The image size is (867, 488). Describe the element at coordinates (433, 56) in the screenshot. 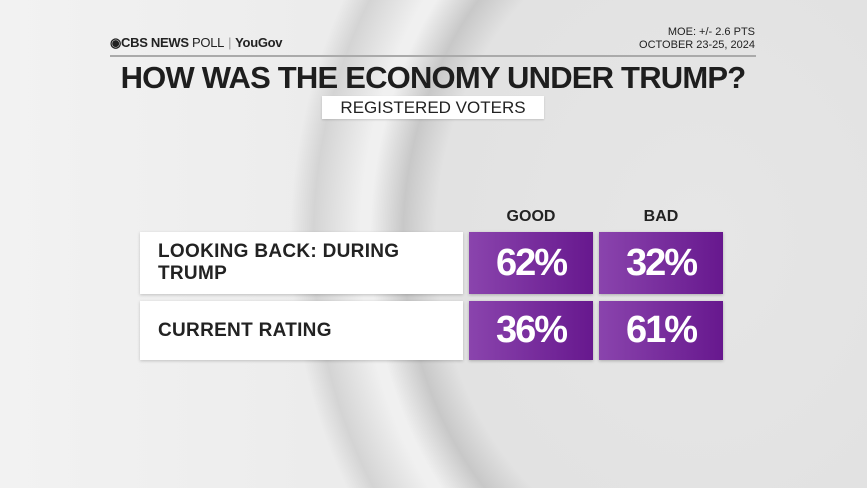

I see `header-divider` at that location.